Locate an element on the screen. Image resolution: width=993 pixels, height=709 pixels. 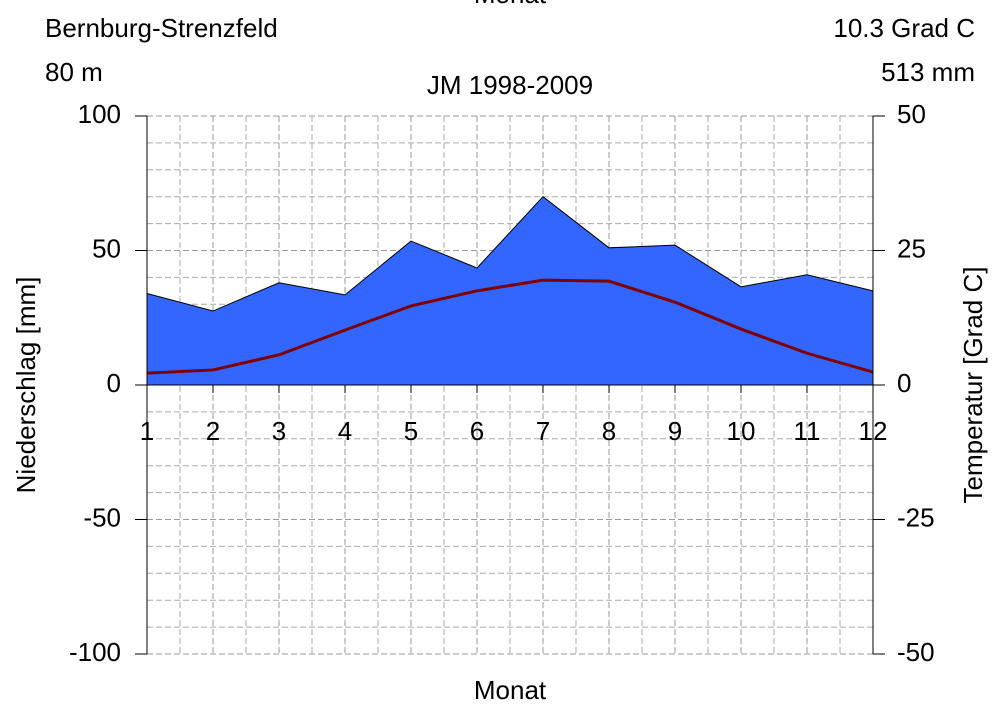
top-label: Monat is located at coordinates (510, 4).